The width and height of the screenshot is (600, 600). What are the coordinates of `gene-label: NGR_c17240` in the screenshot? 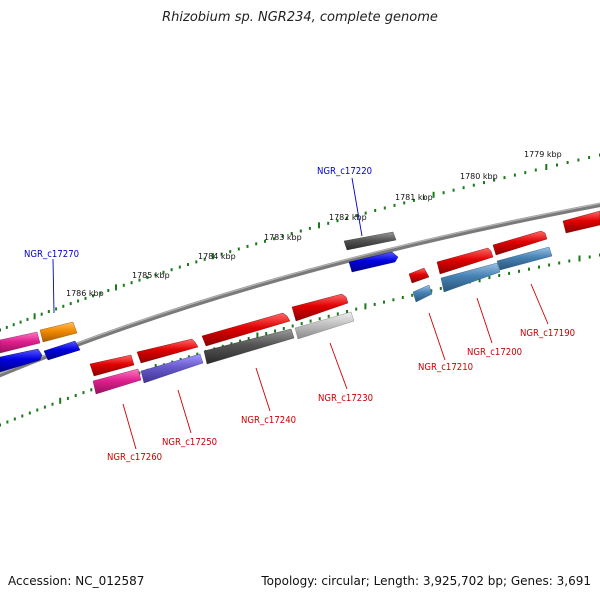 It's located at (268, 420).